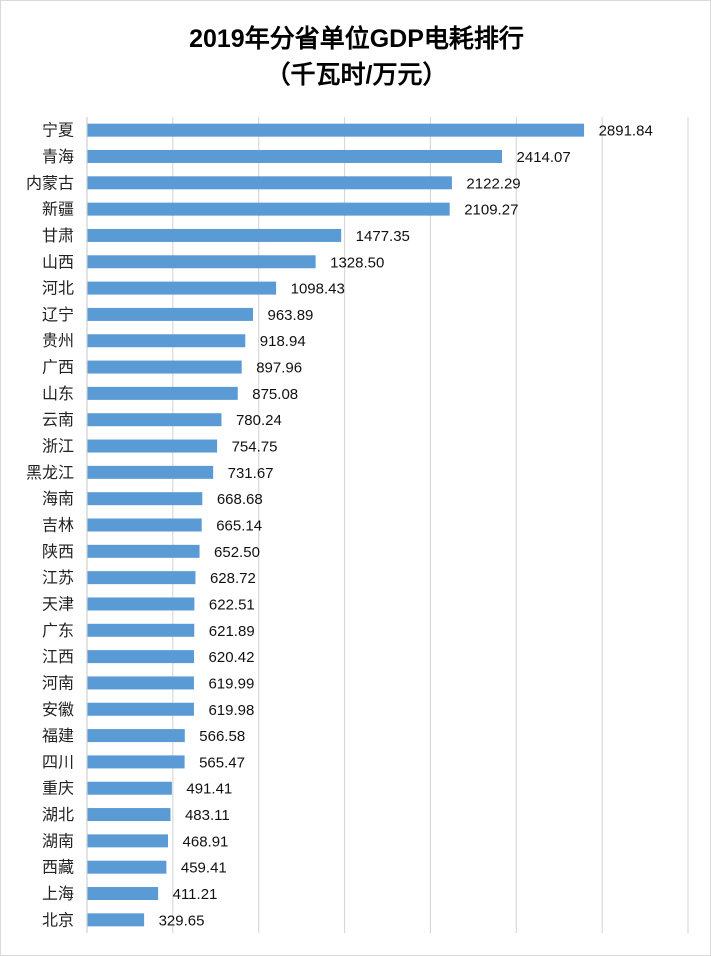 The width and height of the screenshot is (711, 956). Describe the element at coordinates (240, 499) in the screenshot. I see `data-label: 668.68` at that location.